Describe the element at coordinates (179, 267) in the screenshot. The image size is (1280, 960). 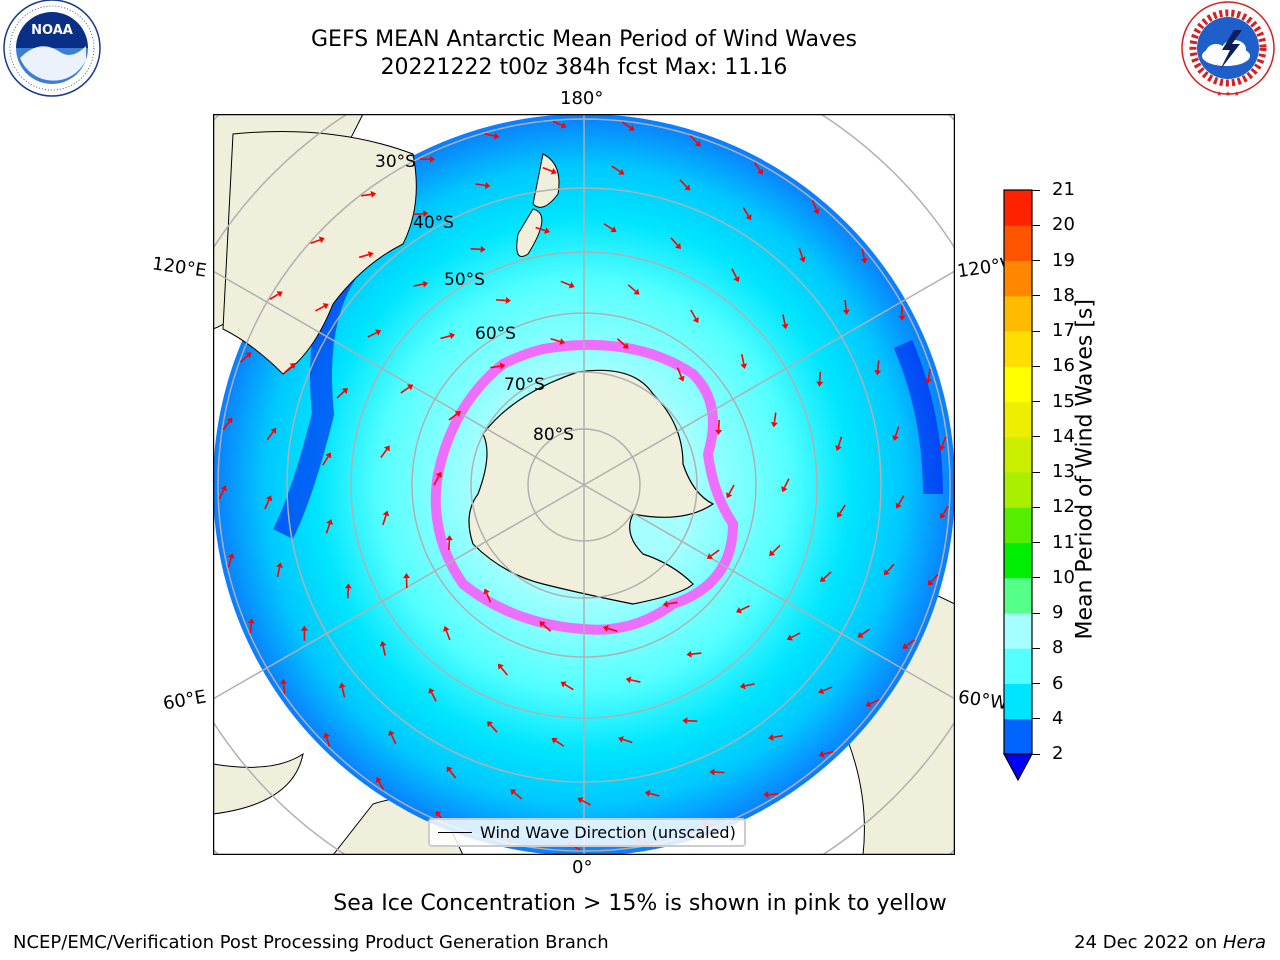
I see `lon-label-120e: 120°E` at that location.